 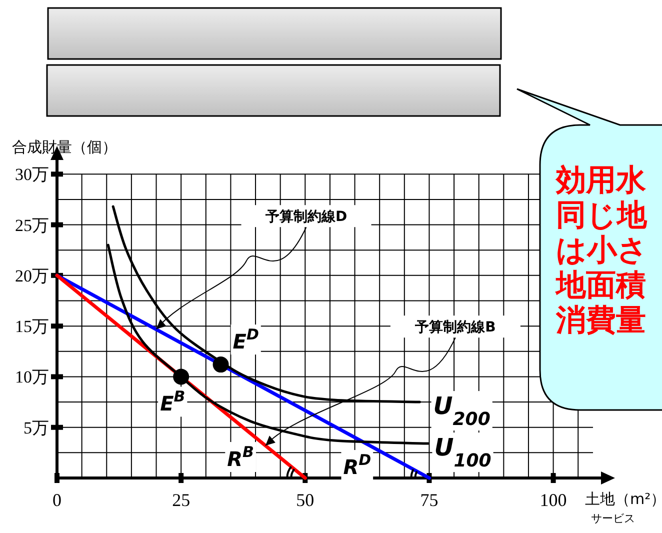 I want to click on y-tick-label: 5万, so click(x=36, y=428).